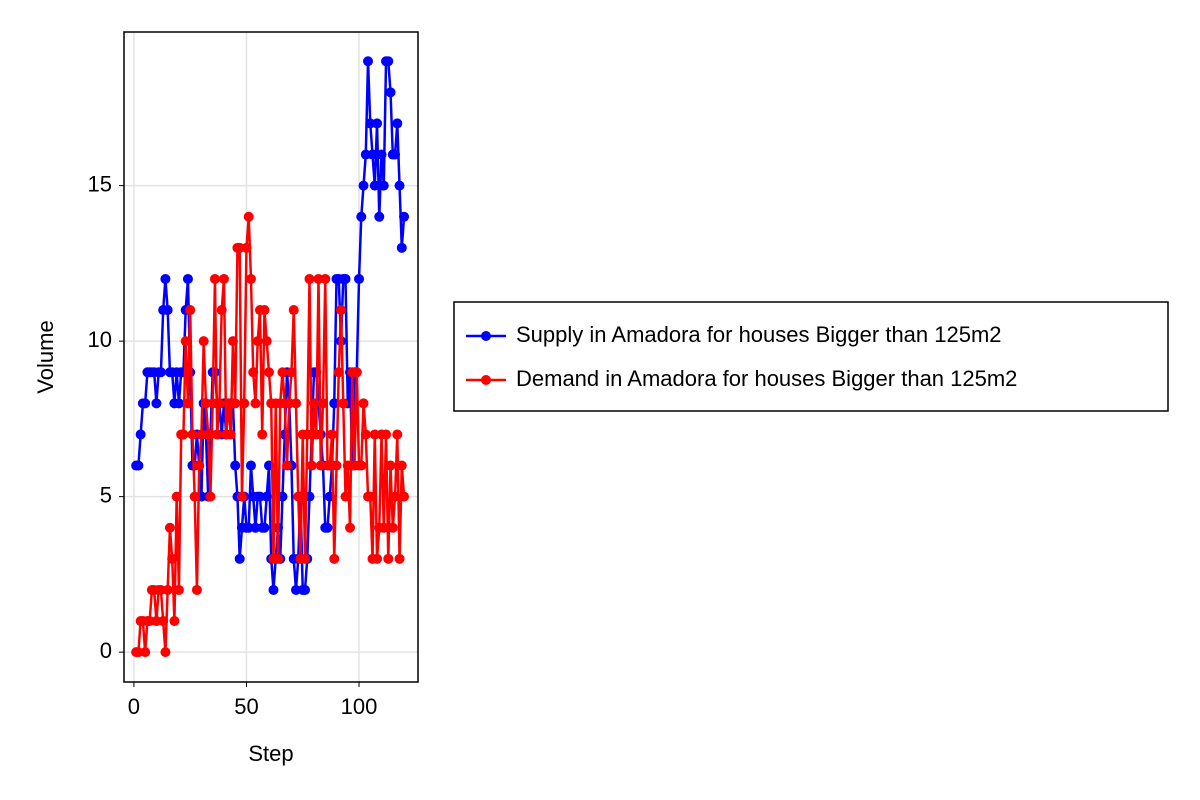 This screenshot has width=1200, height=800. I want to click on x-tick-label: 50, so click(246, 706).